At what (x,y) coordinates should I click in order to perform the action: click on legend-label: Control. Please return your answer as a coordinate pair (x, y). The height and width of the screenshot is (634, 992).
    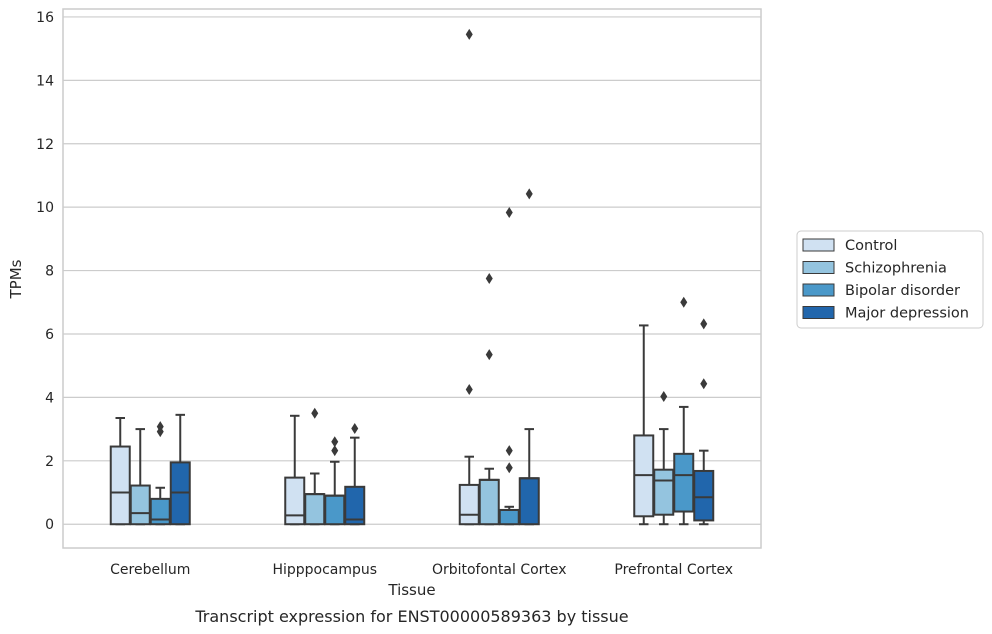
    Looking at the image, I should click on (871, 246).